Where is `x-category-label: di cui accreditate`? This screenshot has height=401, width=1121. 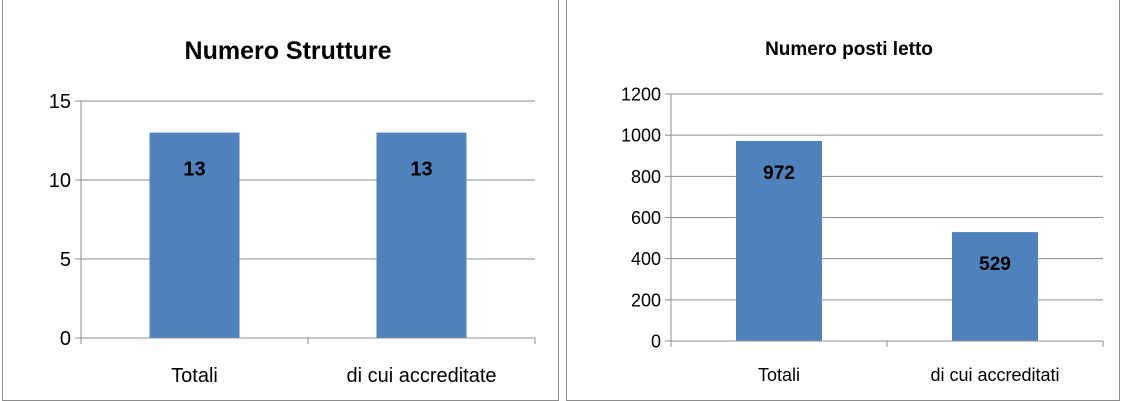
x-category-label: di cui accreditate is located at coordinates (421, 376).